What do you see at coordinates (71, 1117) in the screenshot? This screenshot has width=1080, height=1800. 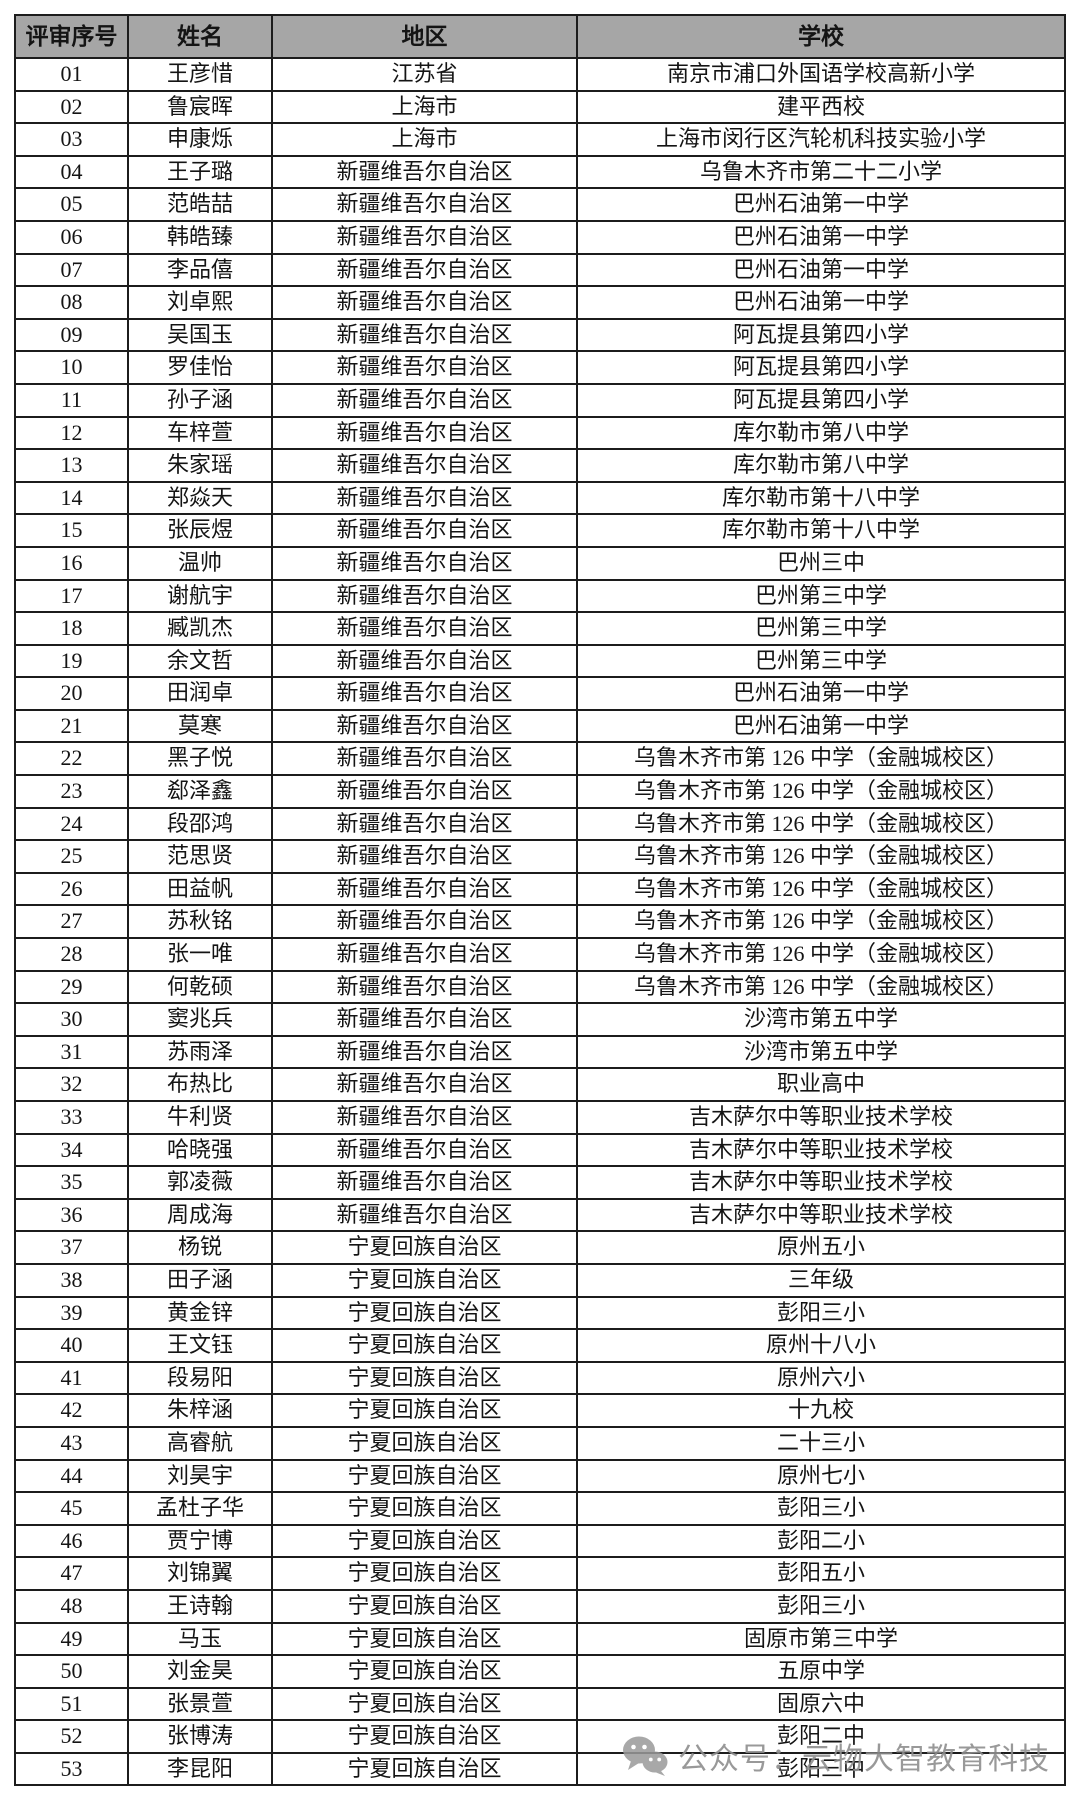 I see `cell-review-no: 33` at bounding box center [71, 1117].